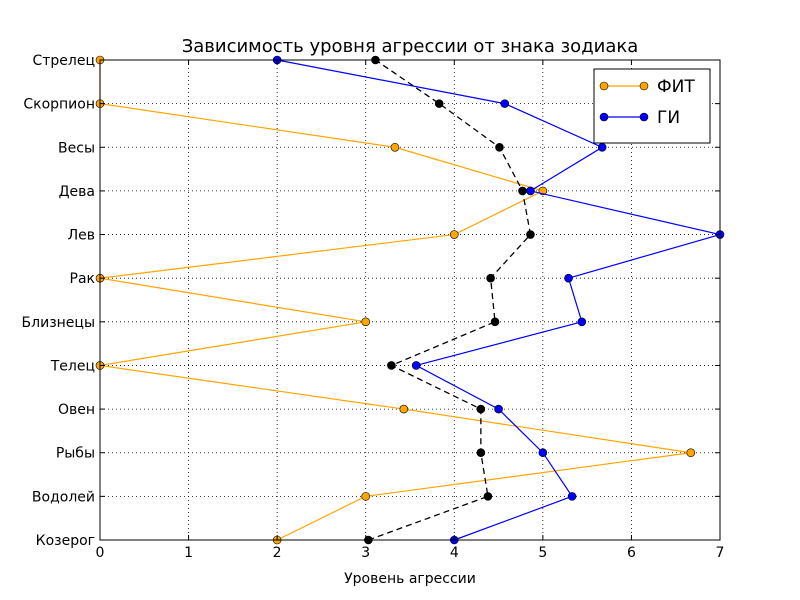  I want to click on y-tick-label: Скорпион, so click(59, 105).